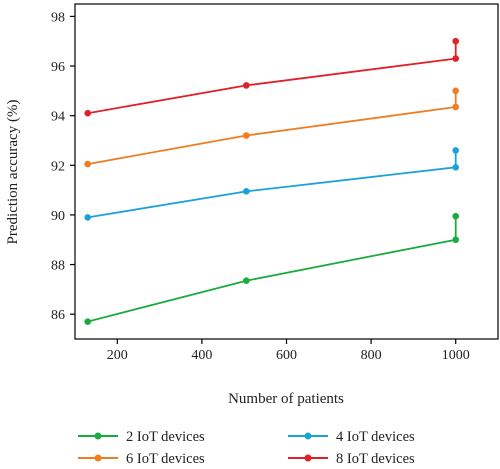 The width and height of the screenshot is (500, 469). I want to click on y-tick-label: 90, so click(58, 216).